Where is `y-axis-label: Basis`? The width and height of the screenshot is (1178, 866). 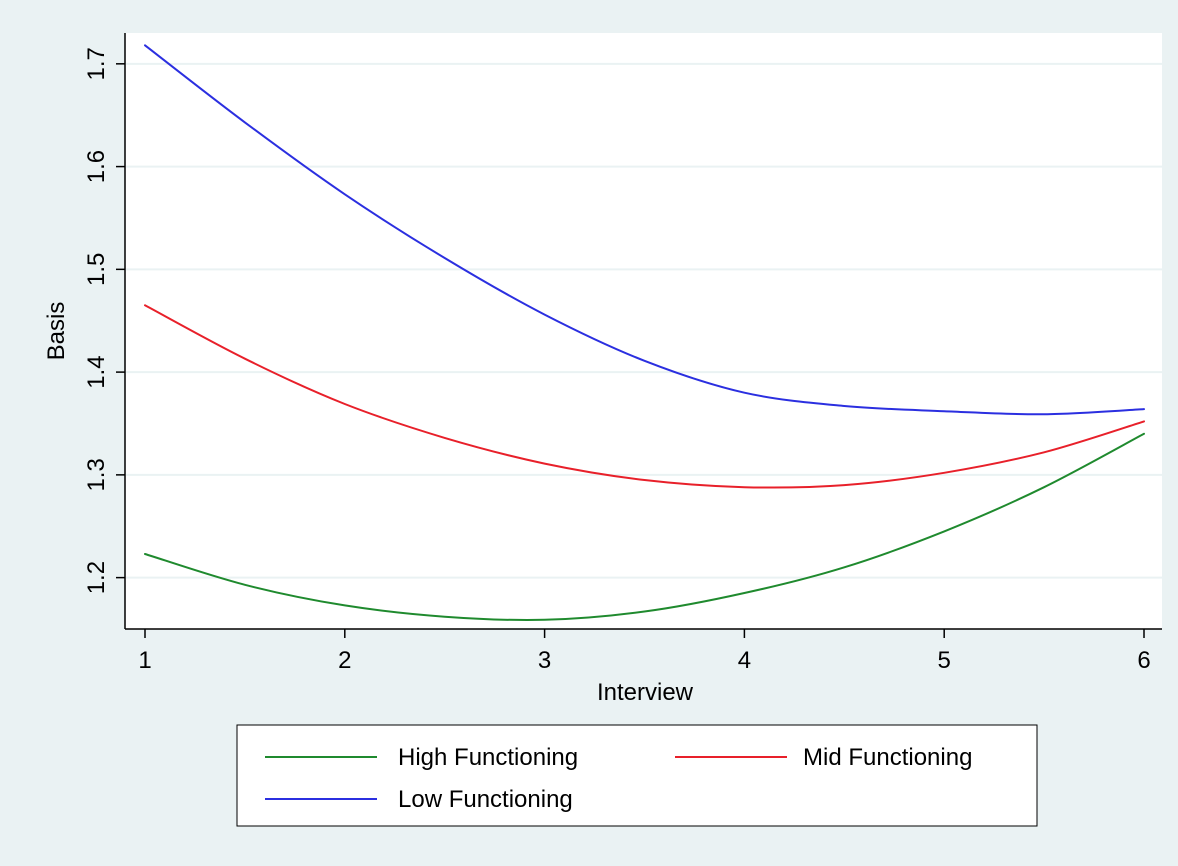 y-axis-label: Basis is located at coordinates (56, 331).